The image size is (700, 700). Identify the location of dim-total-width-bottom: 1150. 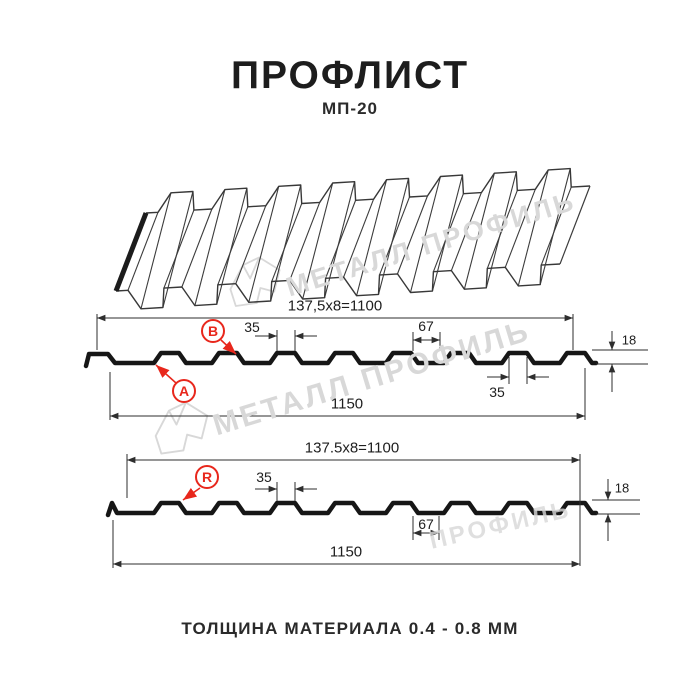
(346, 552).